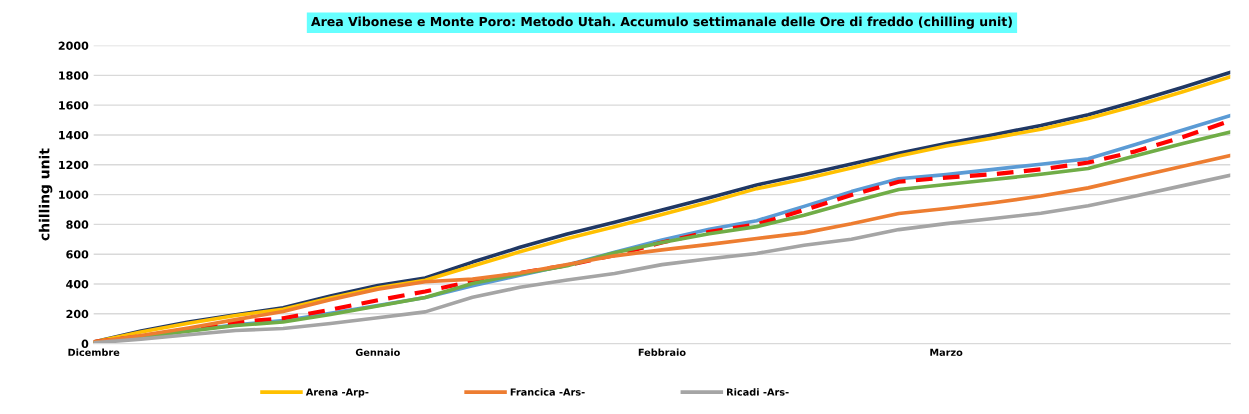 This screenshot has height=414, width=1249. Describe the element at coordinates (74, 75) in the screenshot. I see `y-tick-label: 1800` at that location.